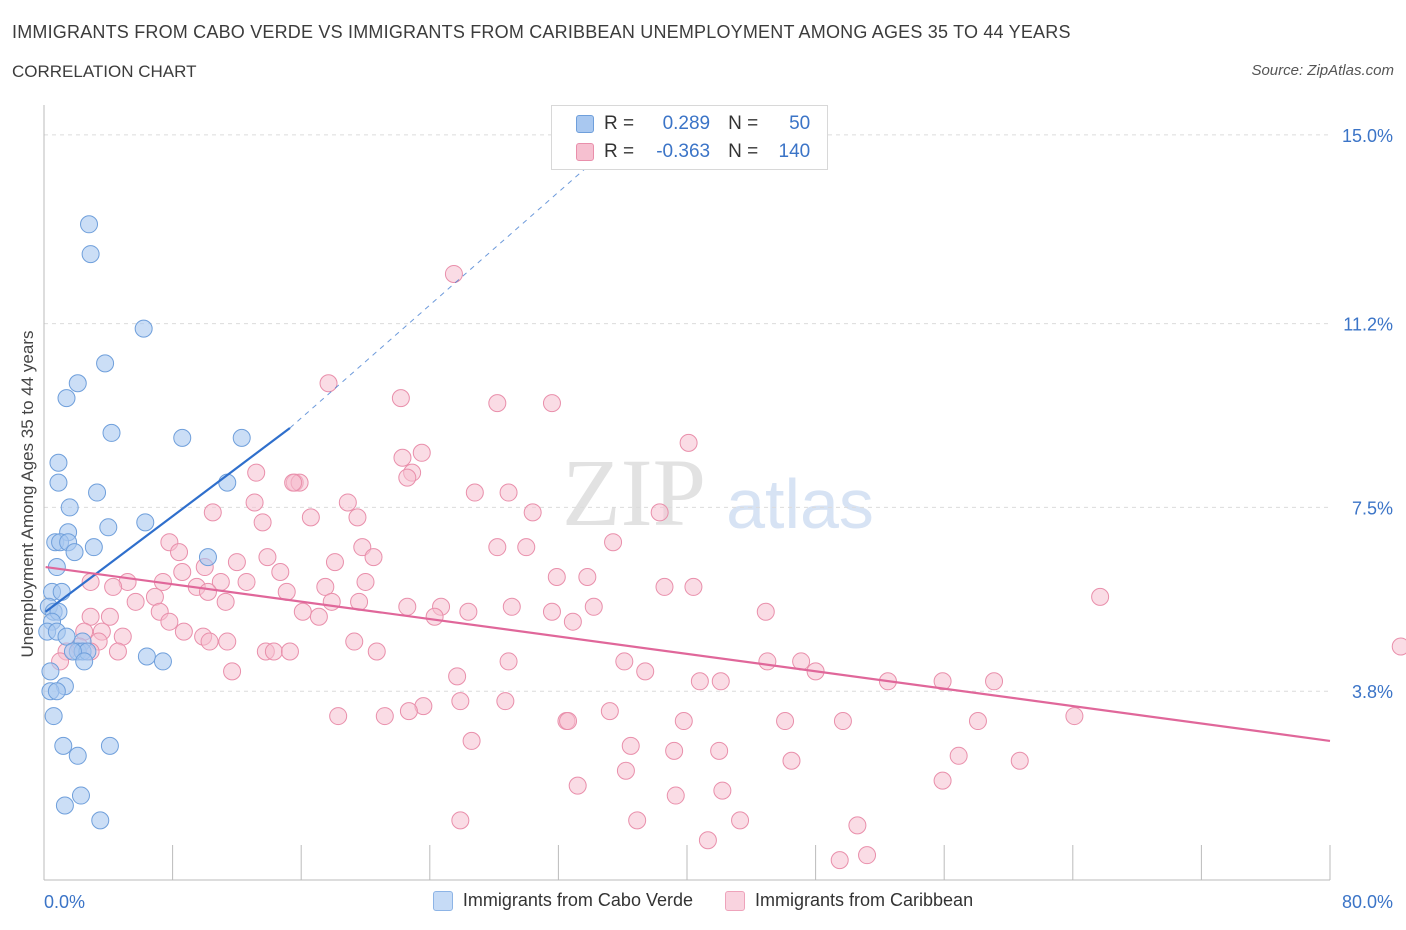 The image size is (1406, 930). I want to click on y-axis-label: Unemployment Among Ages 35 to 44 years, so click(27, 494).